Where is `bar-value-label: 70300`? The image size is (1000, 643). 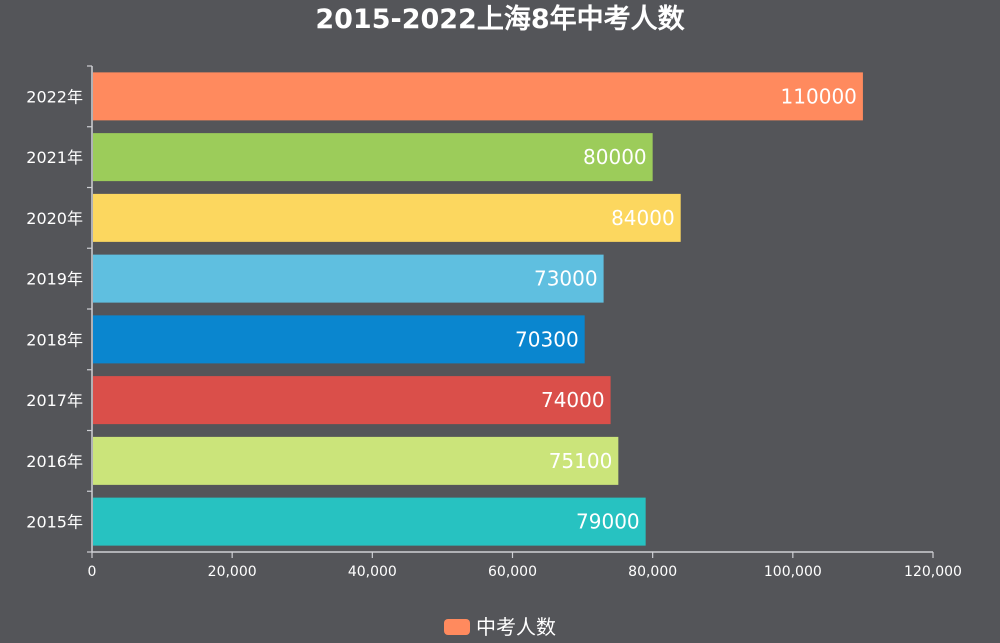 bar-value-label: 70300 is located at coordinates (547, 339).